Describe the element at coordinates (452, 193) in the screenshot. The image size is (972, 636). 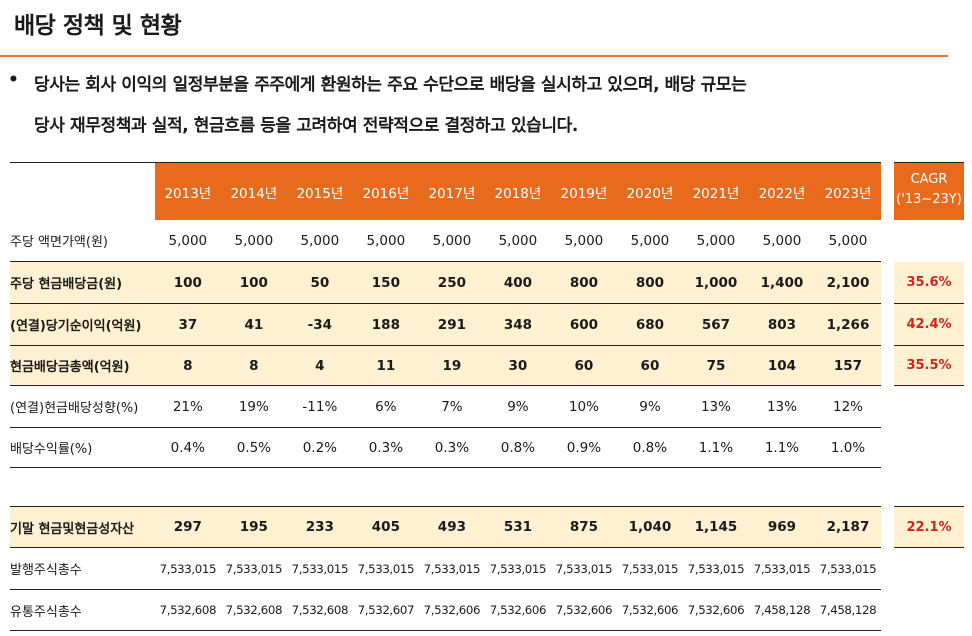
I see `year-2017: 2017년` at that location.